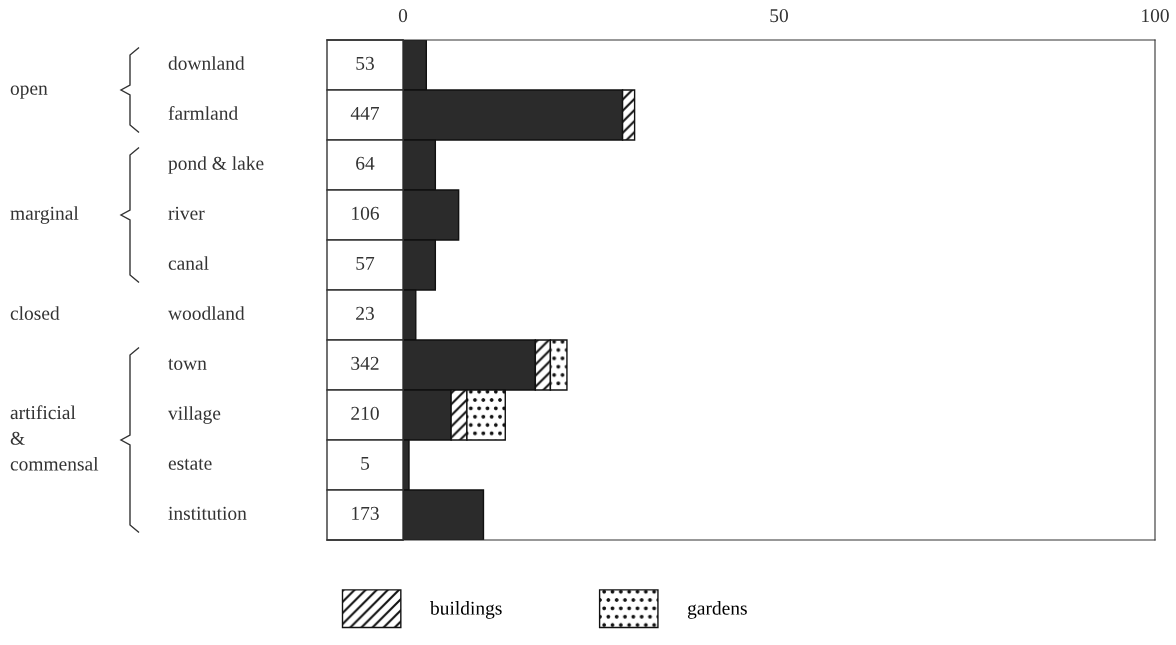 The height and width of the screenshot is (645, 1176). I want to click on y-tick-label: estate, so click(190, 464).